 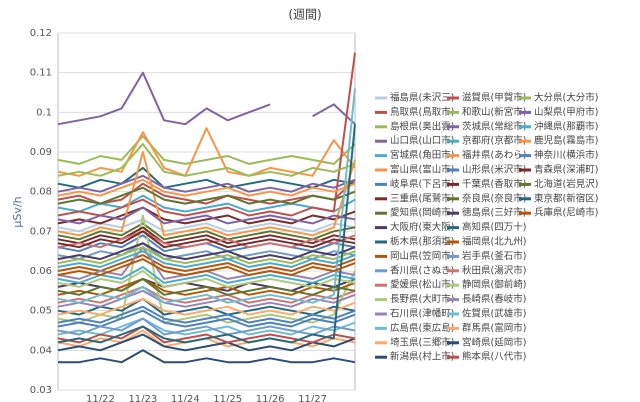 What do you see at coordinates (227, 398) in the screenshot?
I see `x-tick-label: 11/25` at bounding box center [227, 398].